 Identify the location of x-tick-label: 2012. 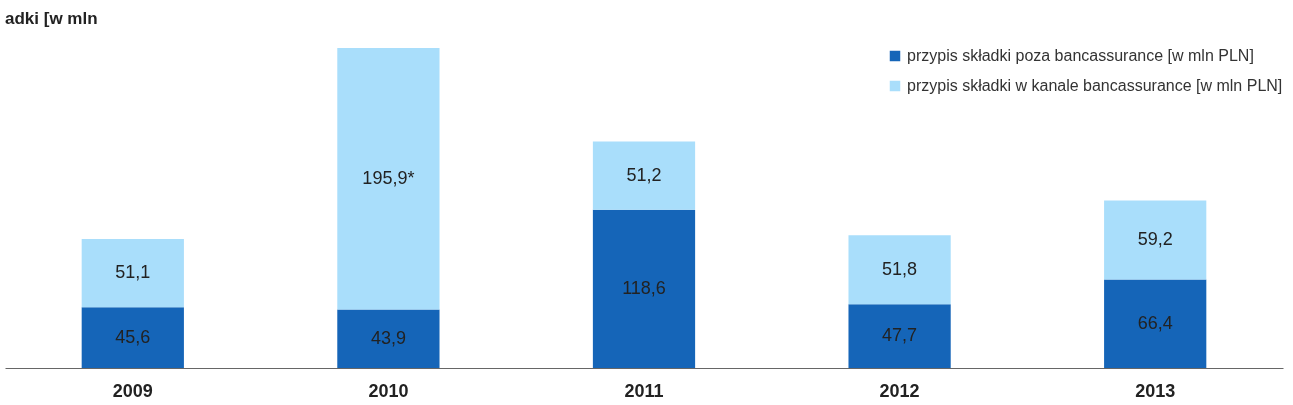
(899, 390).